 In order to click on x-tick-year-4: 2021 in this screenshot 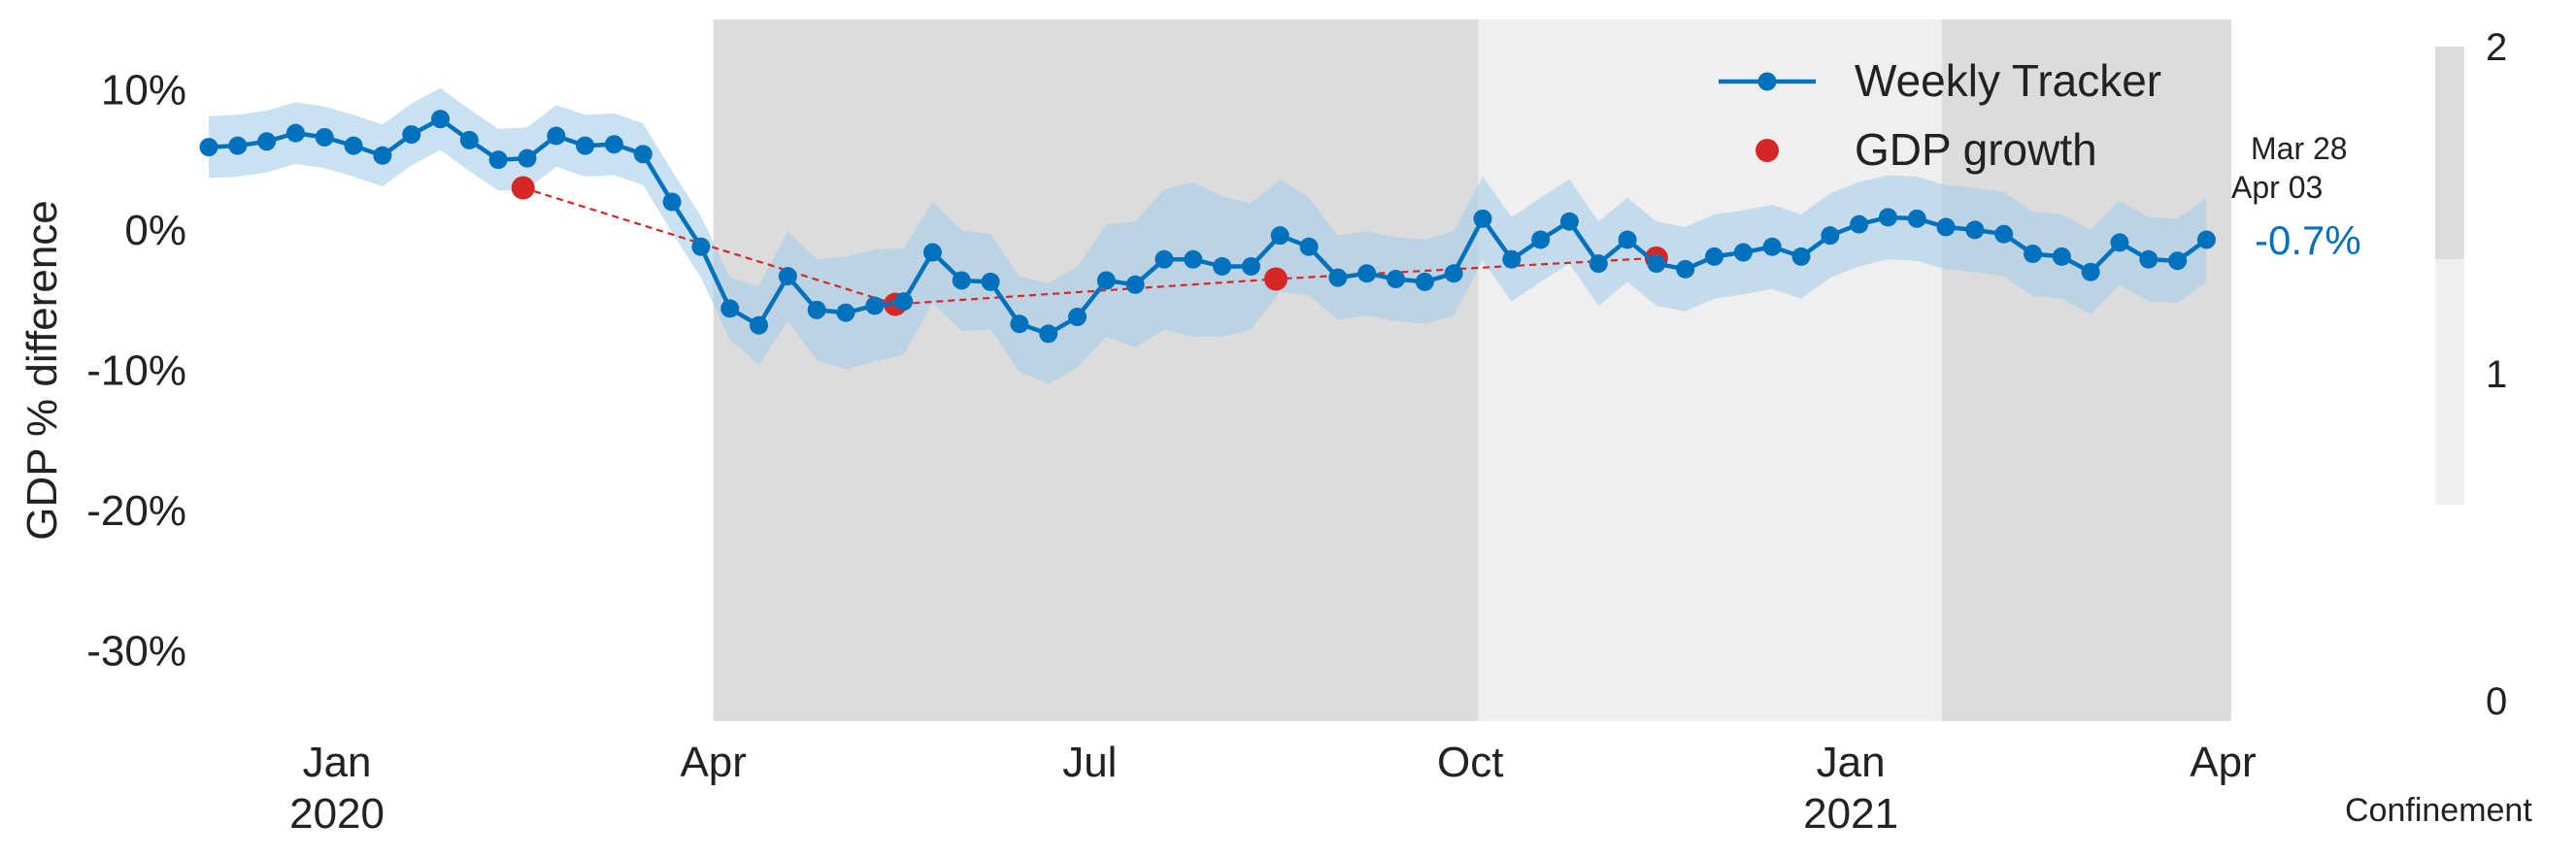, I will do `click(1851, 814)`.